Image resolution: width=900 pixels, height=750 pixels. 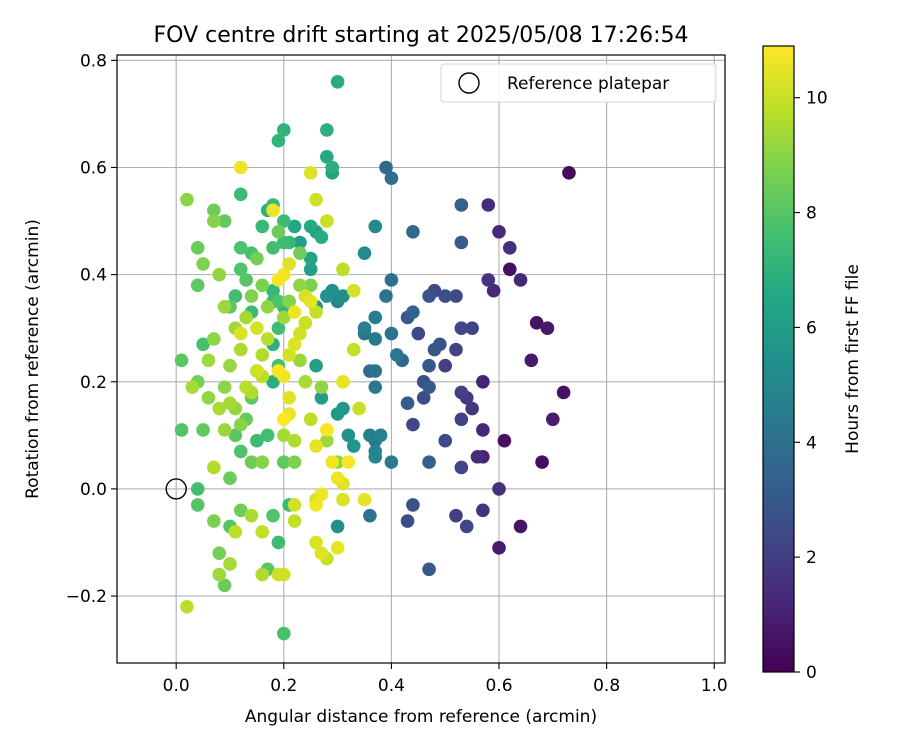 What do you see at coordinates (714, 686) in the screenshot?
I see `x-tick-label: 1.0` at bounding box center [714, 686].